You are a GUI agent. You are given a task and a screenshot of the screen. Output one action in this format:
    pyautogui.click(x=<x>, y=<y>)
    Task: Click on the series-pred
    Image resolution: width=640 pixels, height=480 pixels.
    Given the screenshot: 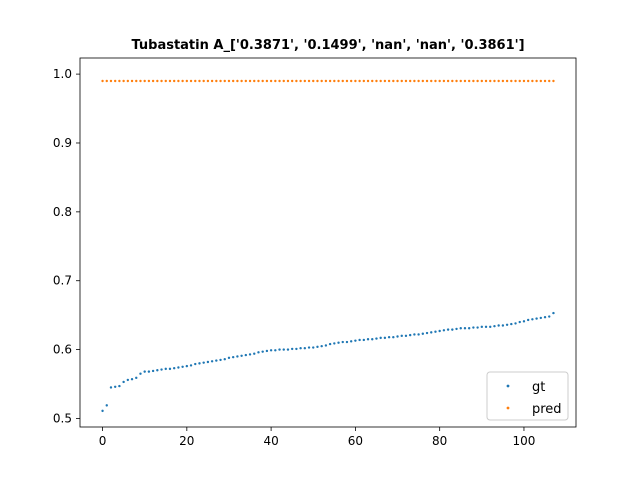 What is the action you would take?
    pyautogui.click(x=328, y=81)
    